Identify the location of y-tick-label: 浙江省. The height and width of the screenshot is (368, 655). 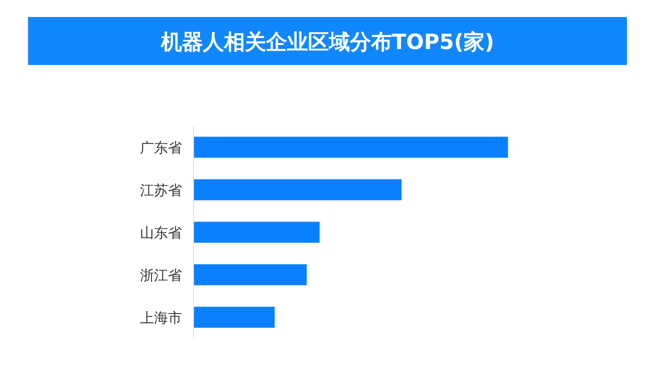
(161, 276).